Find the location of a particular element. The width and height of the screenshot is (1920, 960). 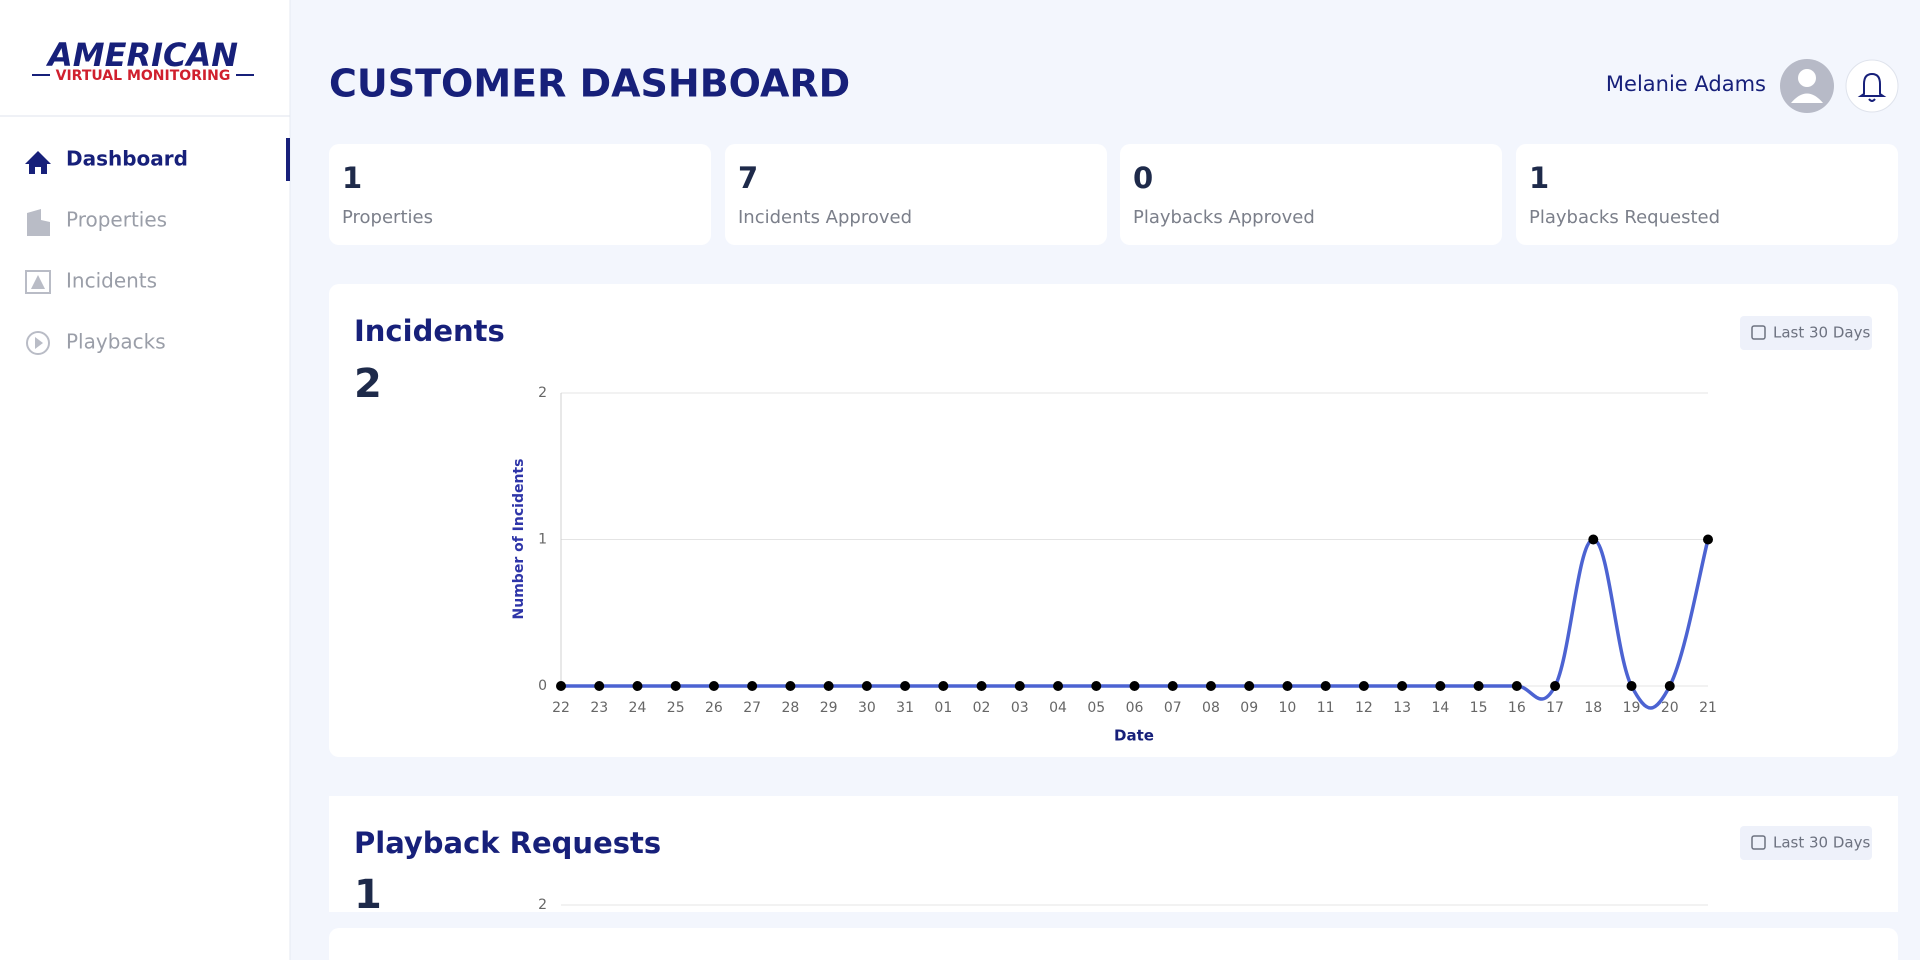

x-tick-label: 31 is located at coordinates (905, 708).